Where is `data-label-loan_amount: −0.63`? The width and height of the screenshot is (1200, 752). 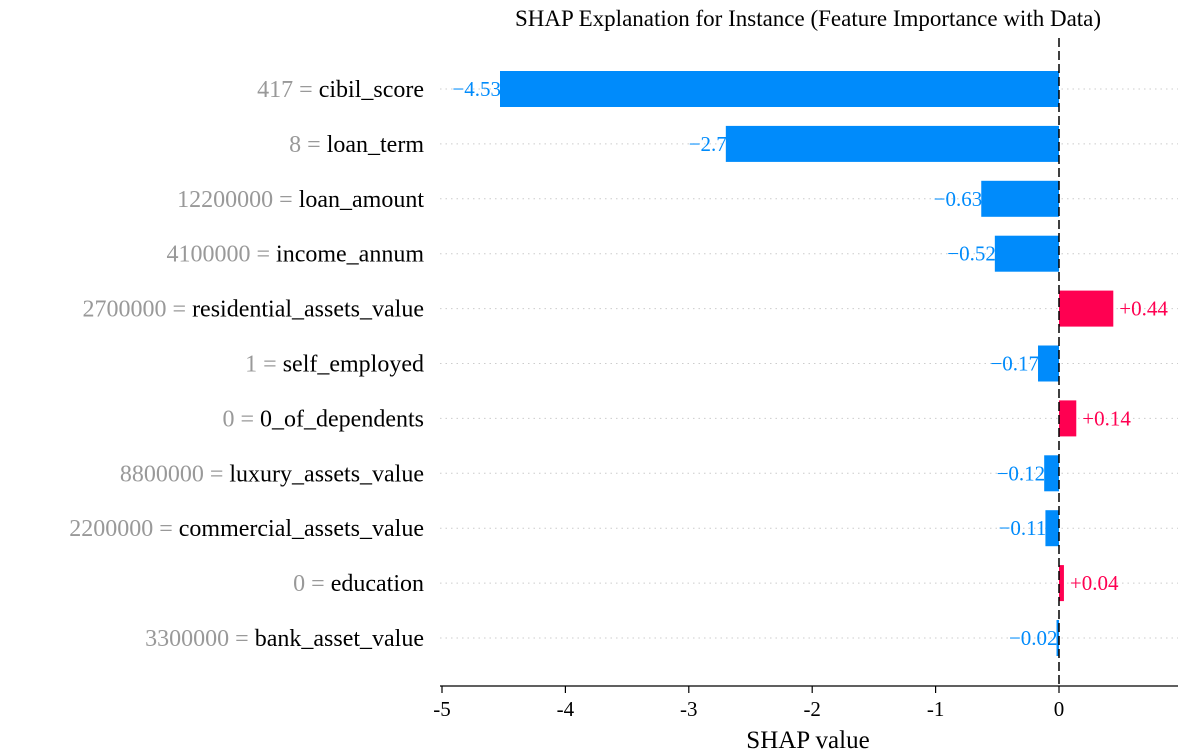
data-label-loan_amount: −0.63 is located at coordinates (958, 199).